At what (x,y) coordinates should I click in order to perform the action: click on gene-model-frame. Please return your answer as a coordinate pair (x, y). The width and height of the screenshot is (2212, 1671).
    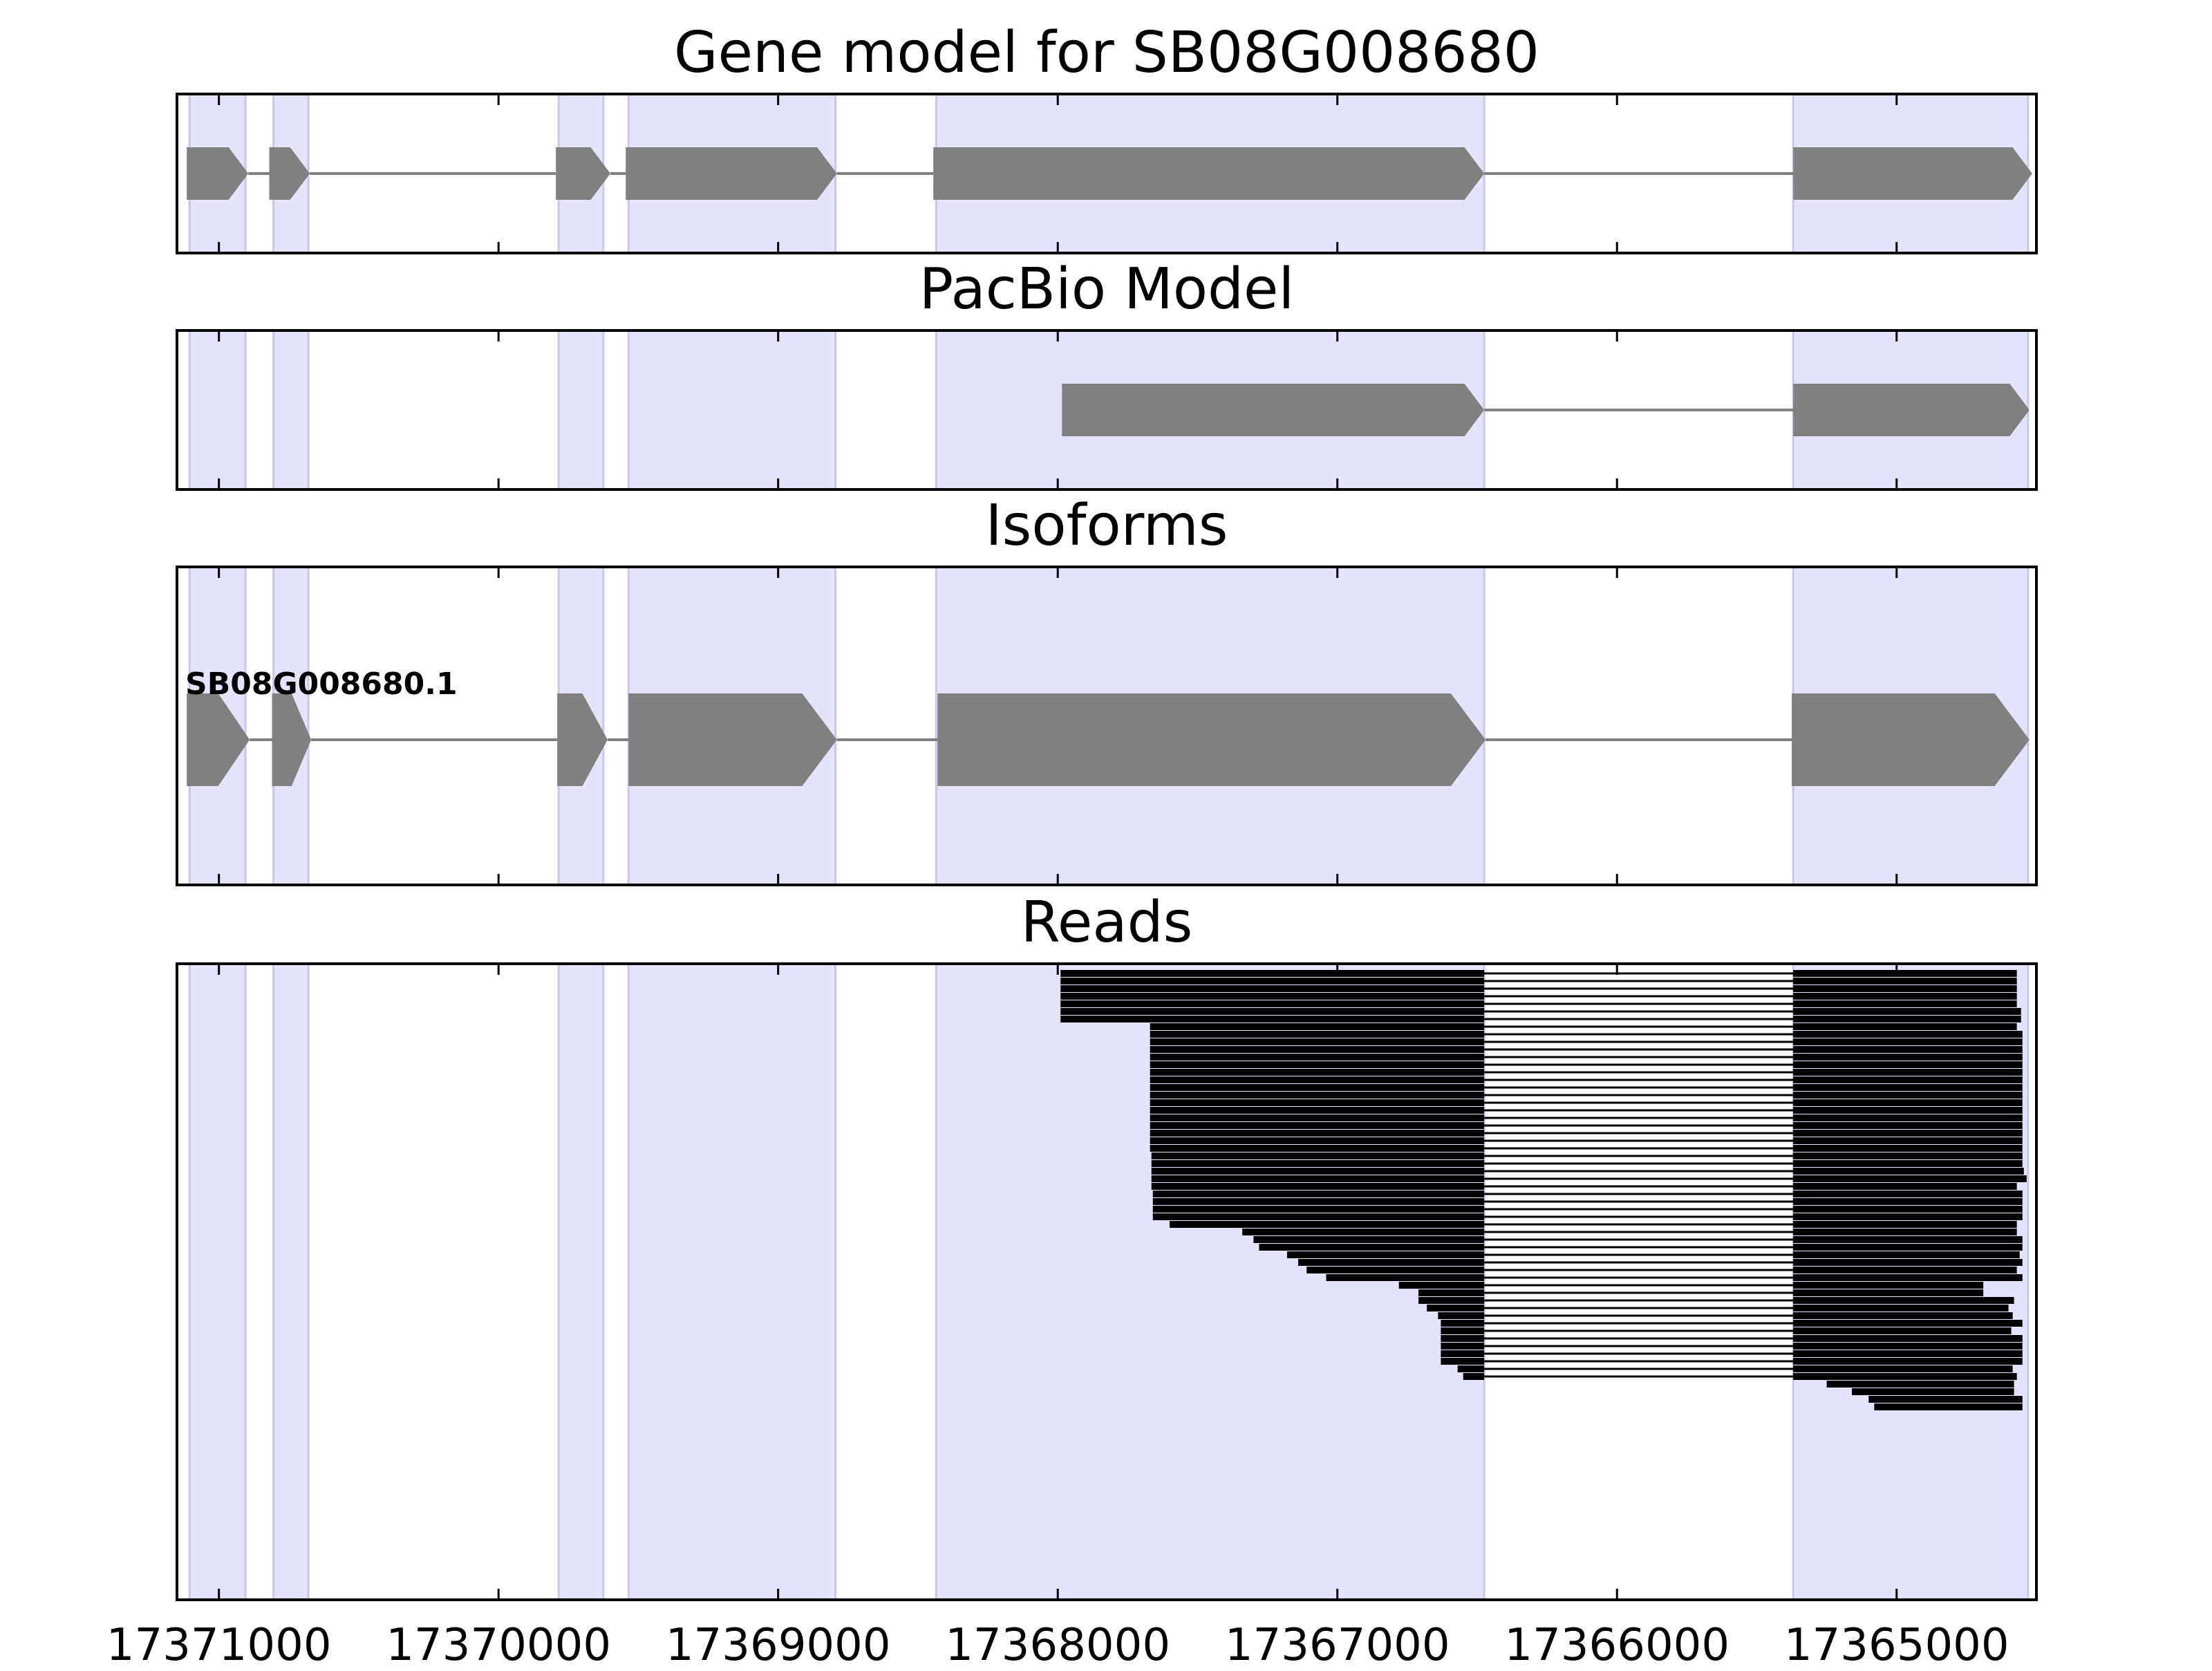
    Looking at the image, I should click on (1107, 173).